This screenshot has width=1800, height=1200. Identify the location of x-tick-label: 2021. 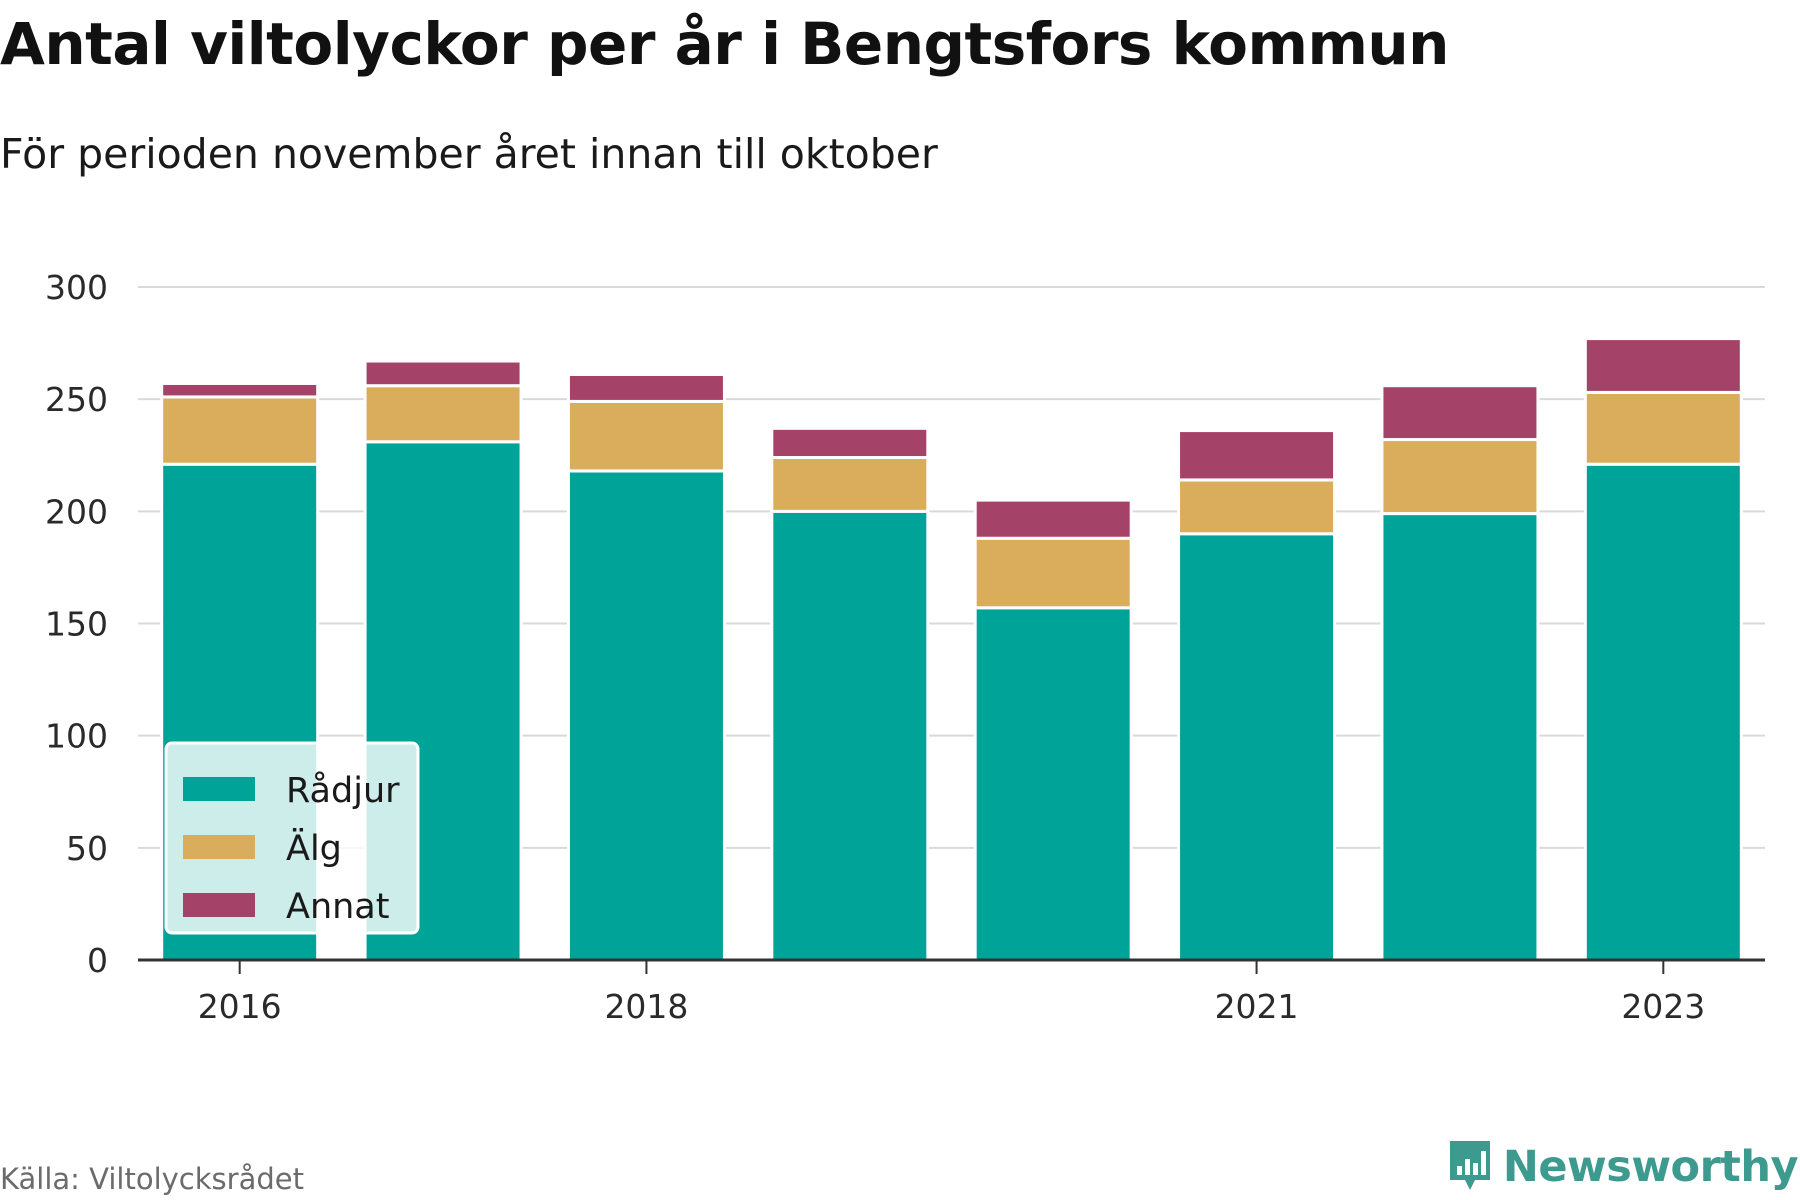
(1257, 1006).